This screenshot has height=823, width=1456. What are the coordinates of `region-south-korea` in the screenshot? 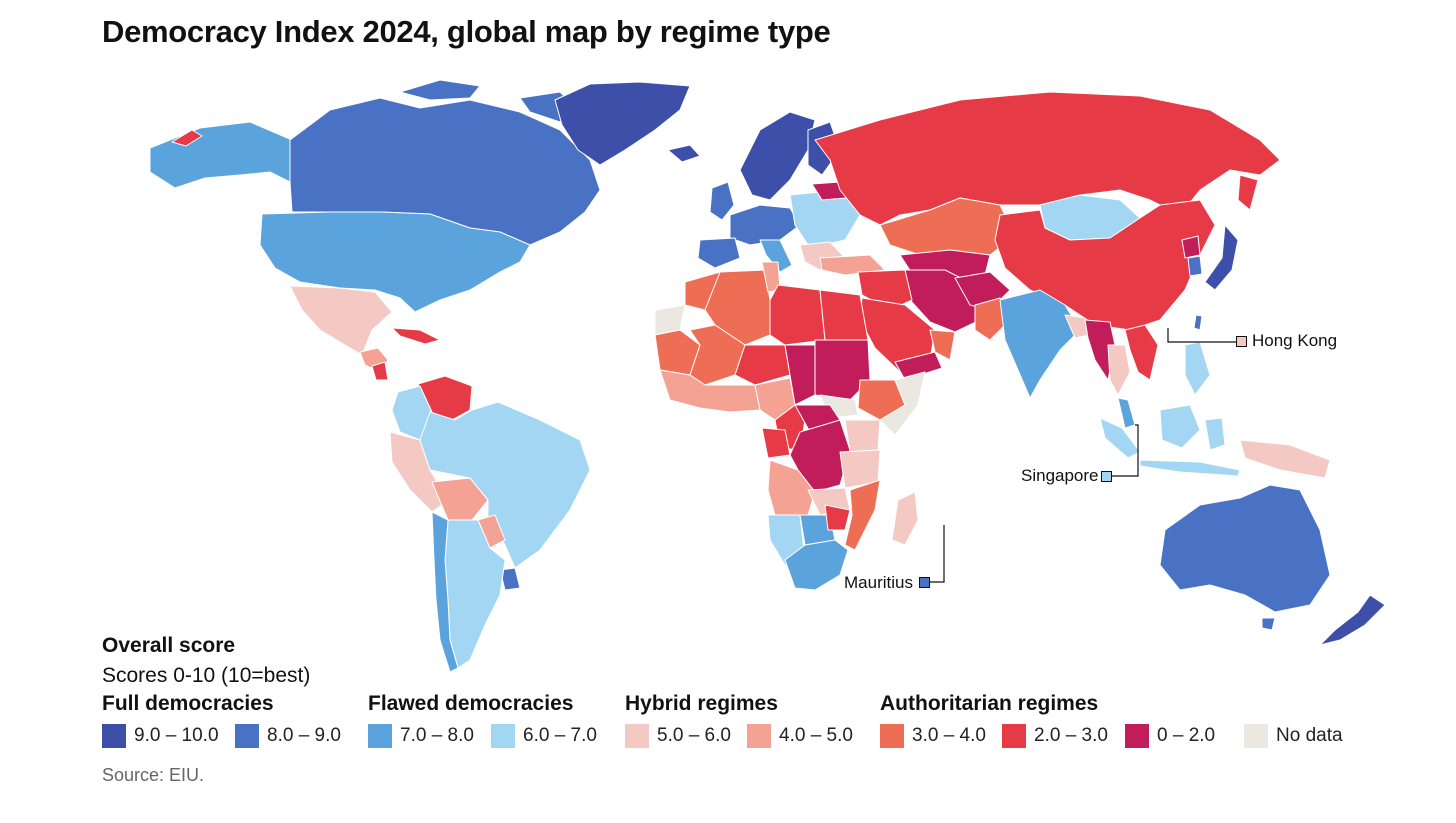 It's located at (1195, 266).